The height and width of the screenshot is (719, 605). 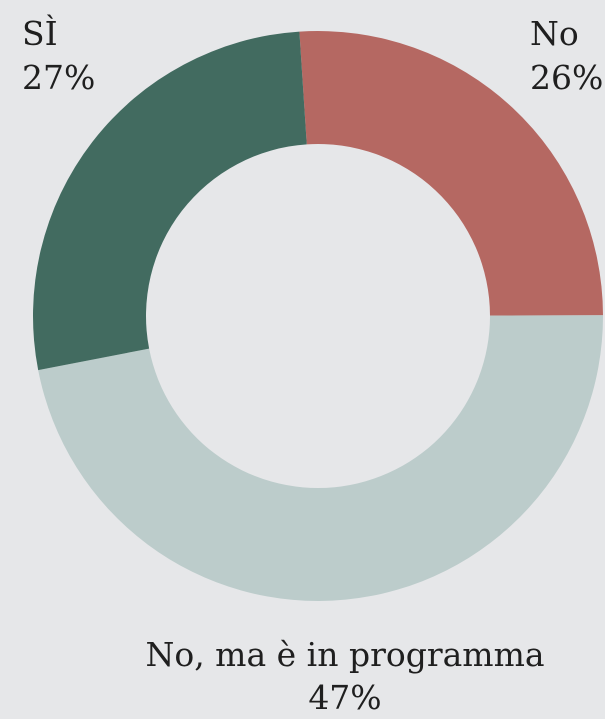 What do you see at coordinates (344, 654) in the screenshot?
I see `slice-label: No, ma è in programma` at bounding box center [344, 654].